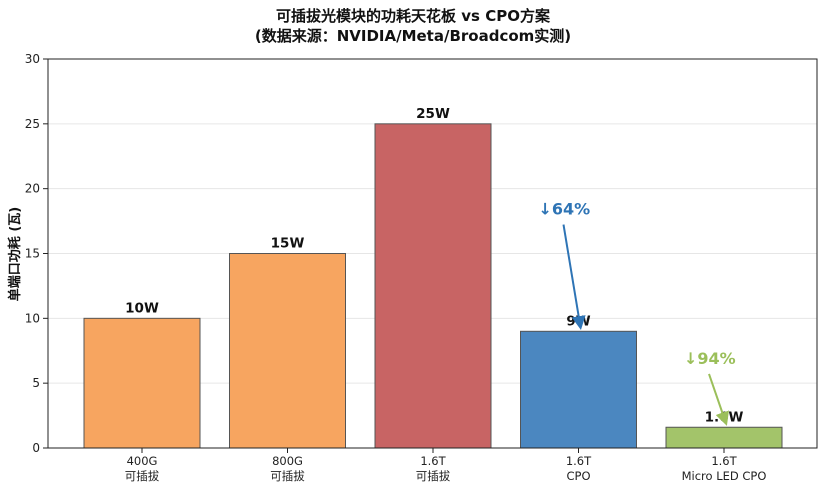 The image size is (825, 491). I want to click on chart-title: 可插拔光模块的功耗天花板 vs CPO方案, so click(413, 16).